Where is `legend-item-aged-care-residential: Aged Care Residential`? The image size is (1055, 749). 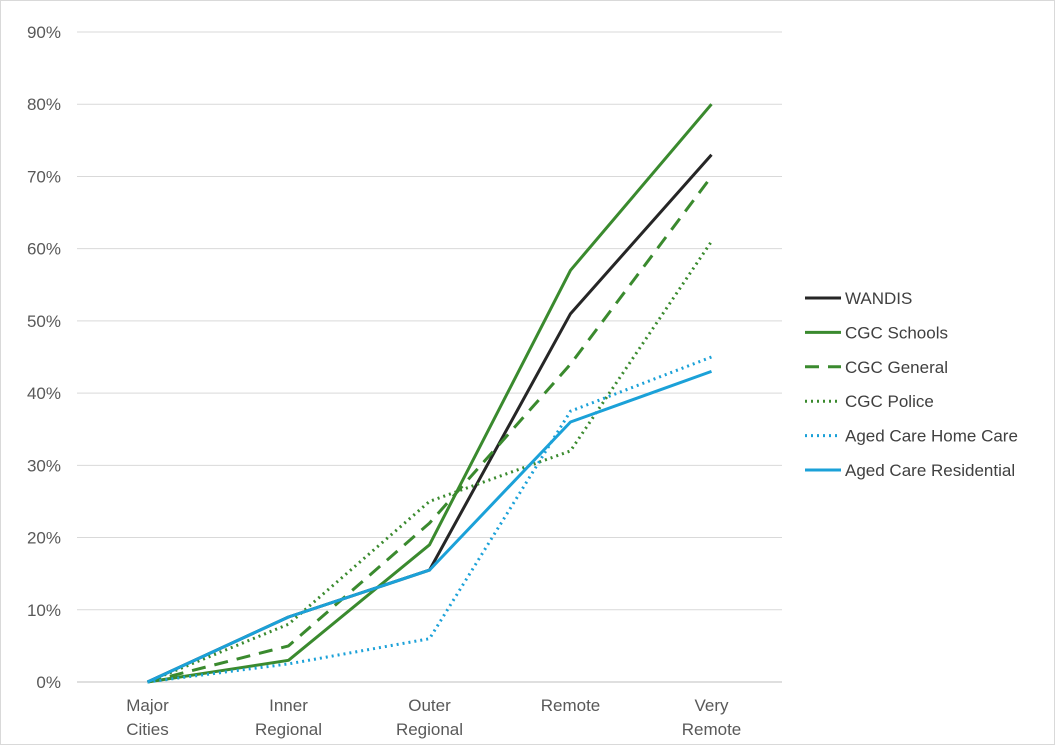 legend-item-aged-care-residential: Aged Care Residential is located at coordinates (910, 470).